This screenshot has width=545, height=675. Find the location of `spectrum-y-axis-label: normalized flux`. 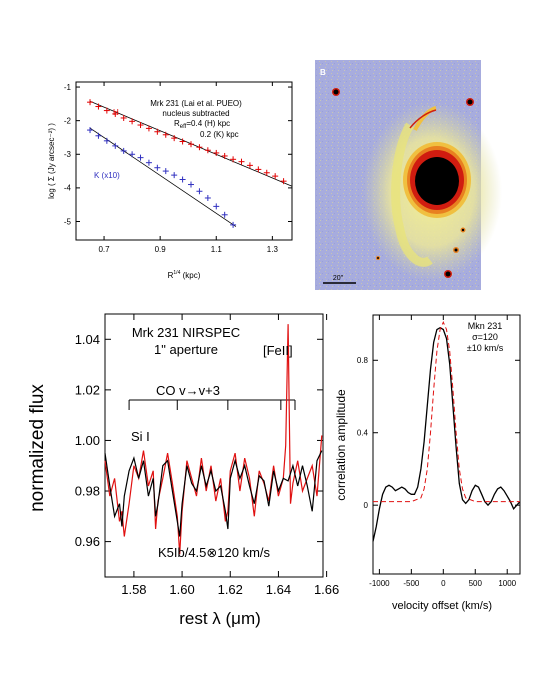

spectrum-y-axis-label: normalized flux is located at coordinates (37, 448).